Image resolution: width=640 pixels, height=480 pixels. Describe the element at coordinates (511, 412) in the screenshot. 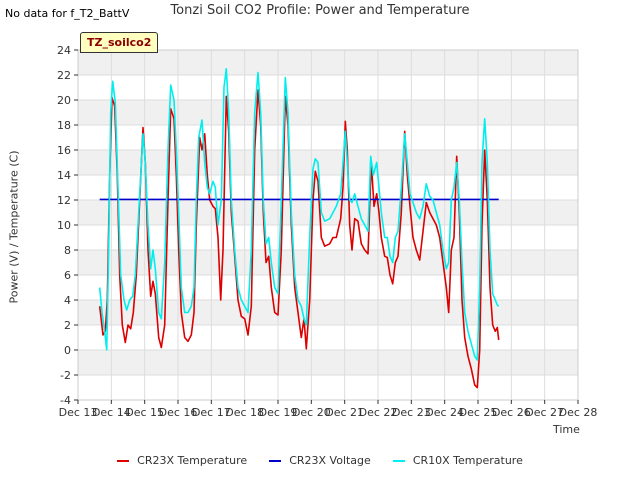

I see `x-tick-label: Dec 26` at that location.